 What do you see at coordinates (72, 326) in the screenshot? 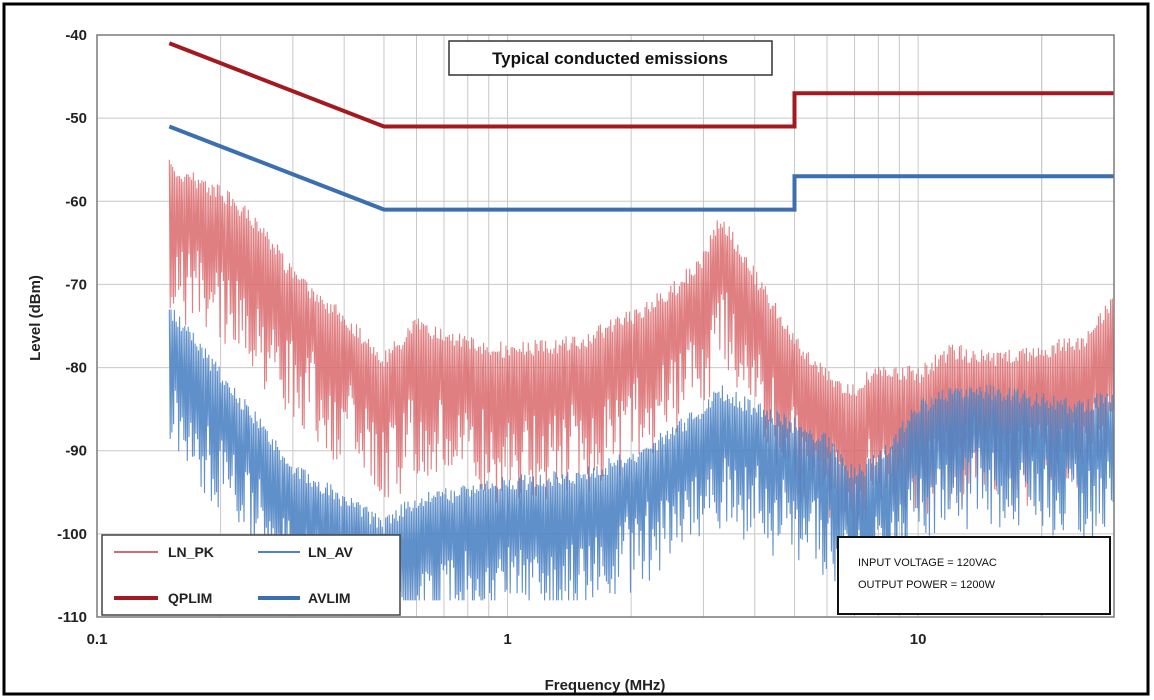
I see `y-tick-labels: -40 -50 -60 -70 -80 -90 -100 -110` at bounding box center [72, 326].